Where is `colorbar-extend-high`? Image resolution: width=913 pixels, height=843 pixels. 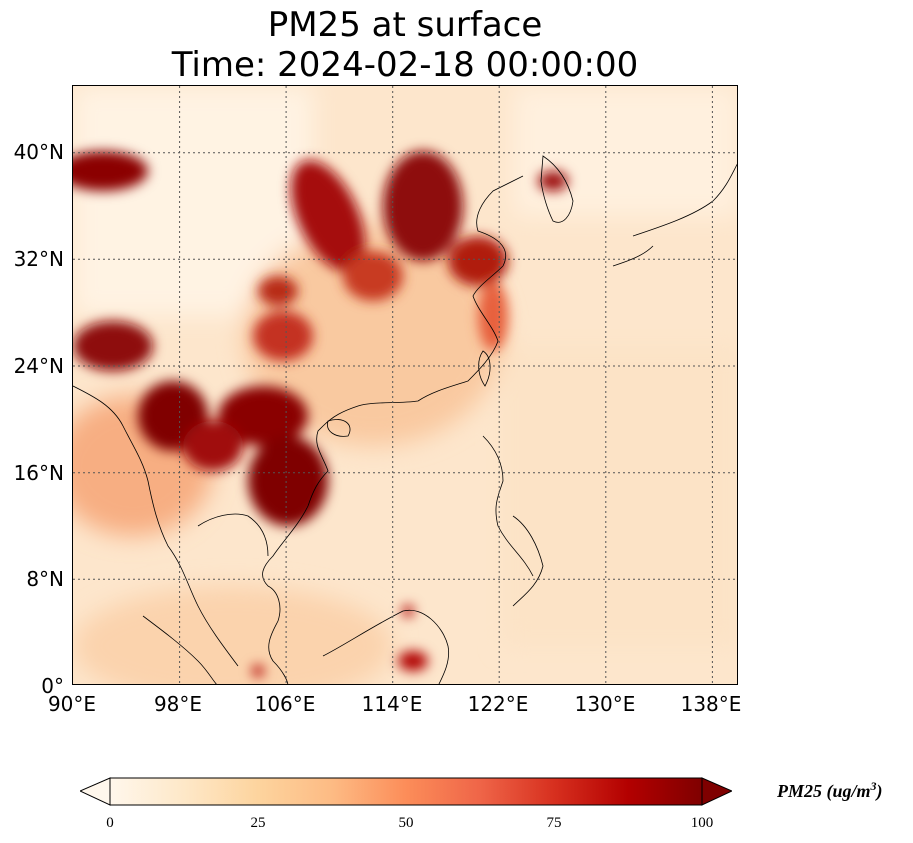 colorbar-extend-high is located at coordinates (716, 791).